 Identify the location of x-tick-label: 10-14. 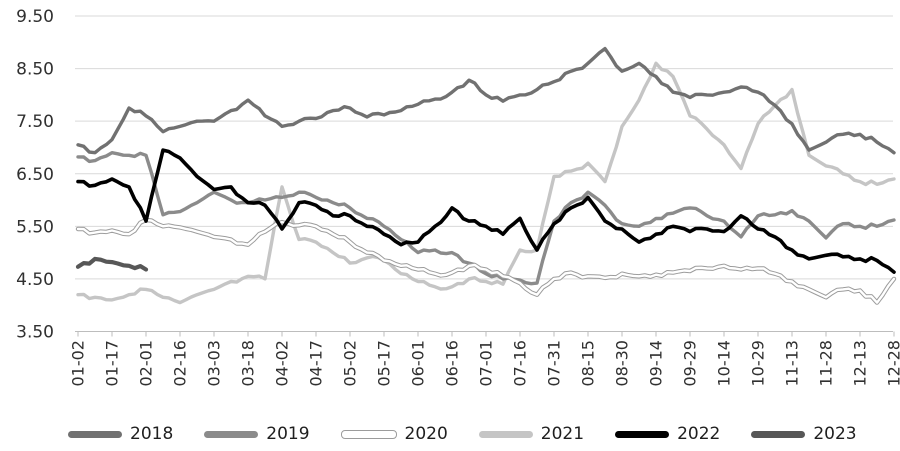
(724, 363).